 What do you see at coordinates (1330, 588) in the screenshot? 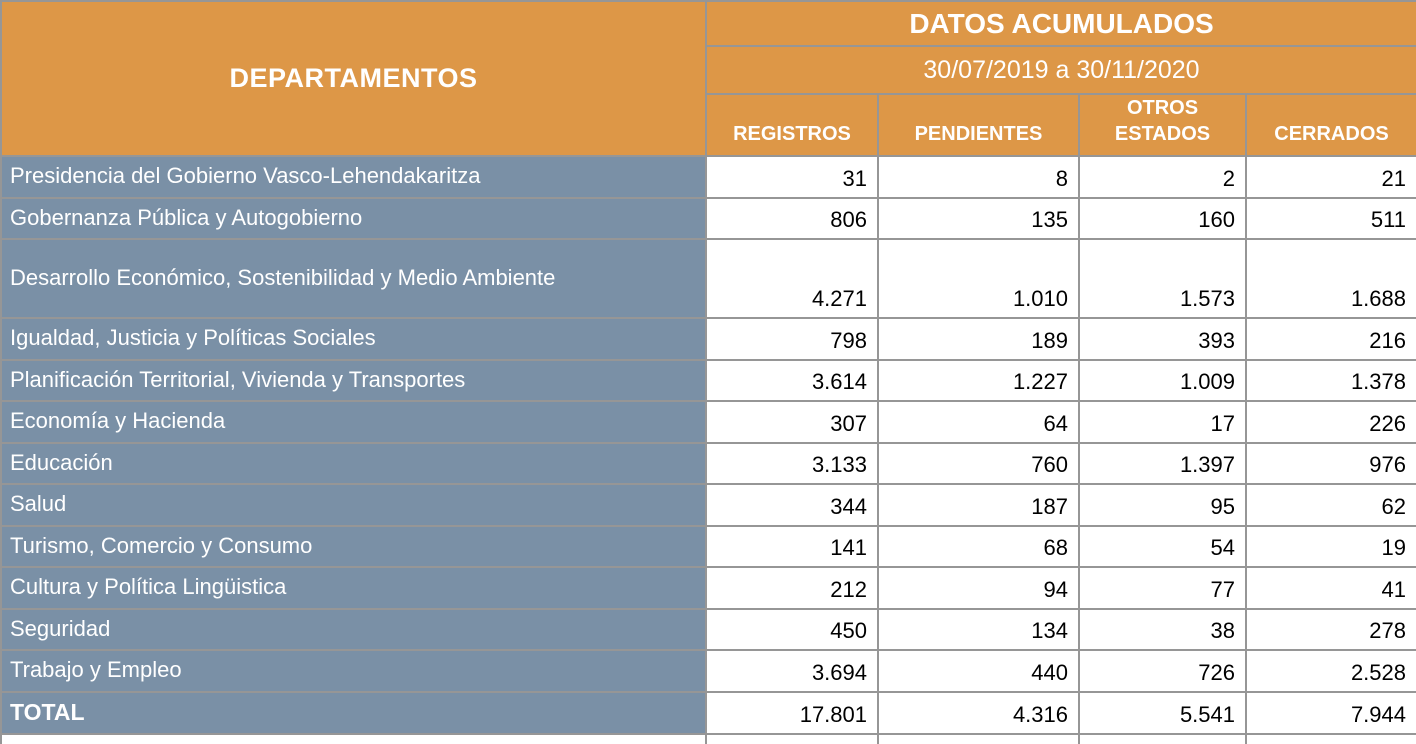
I see `cerrados-cell: 41` at bounding box center [1330, 588].